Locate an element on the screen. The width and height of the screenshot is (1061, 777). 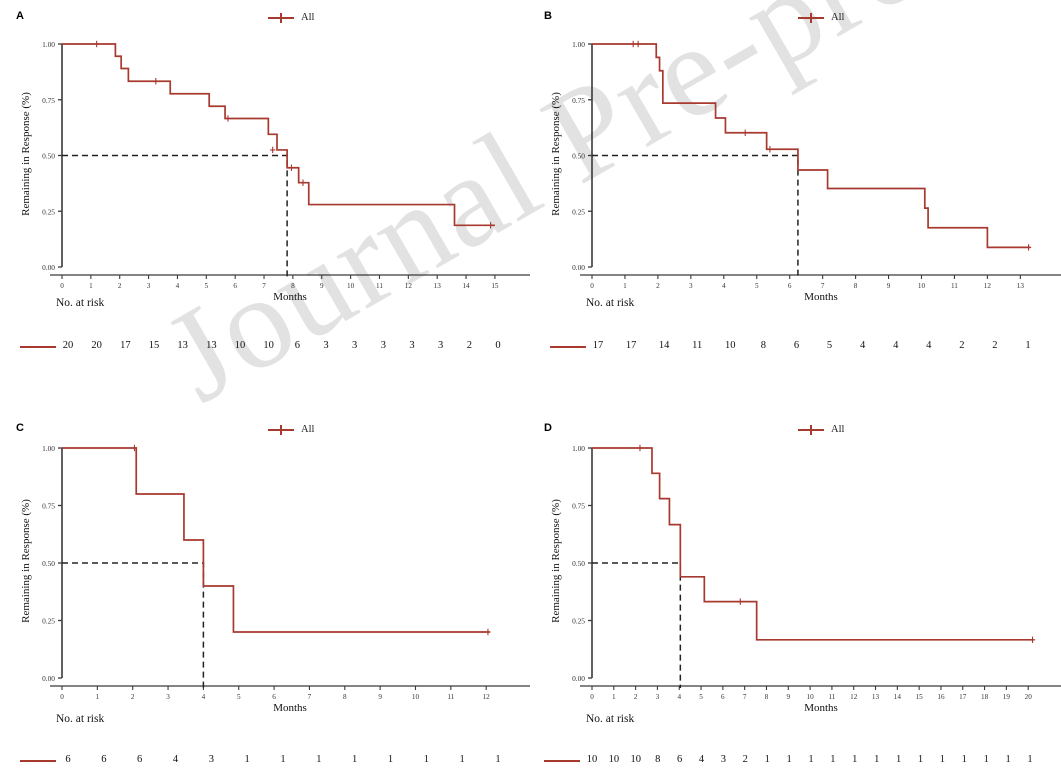
risk-table-counts: 6 6 6 4 3 1 1 1 1 1 1 1 1 is located at coordinates (265, 761).